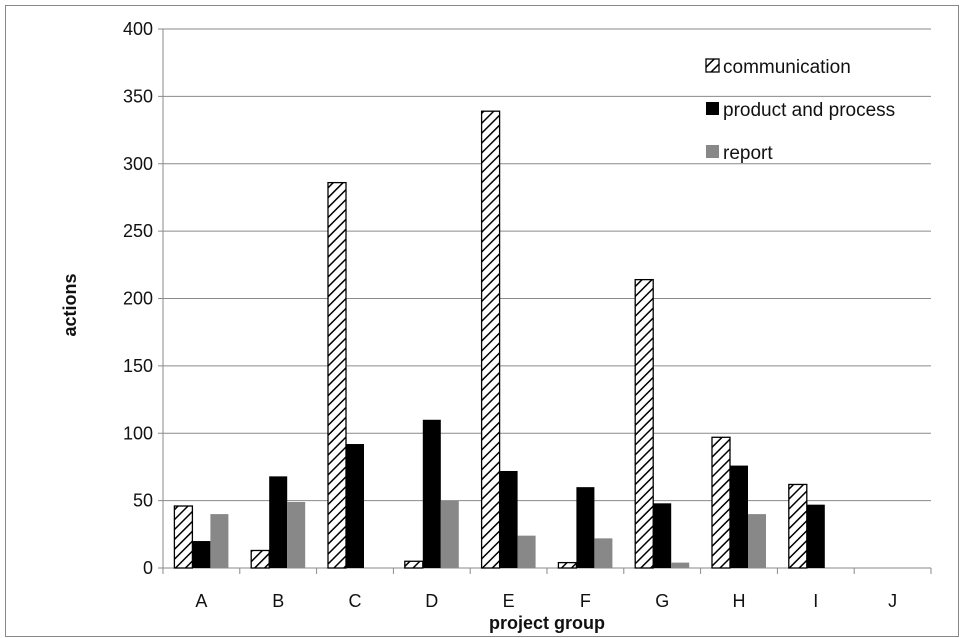 Image resolution: width=964 pixels, height=638 pixels. Describe the element at coordinates (431, 493) in the screenshot. I see `bar-product-and-process-D` at that location.